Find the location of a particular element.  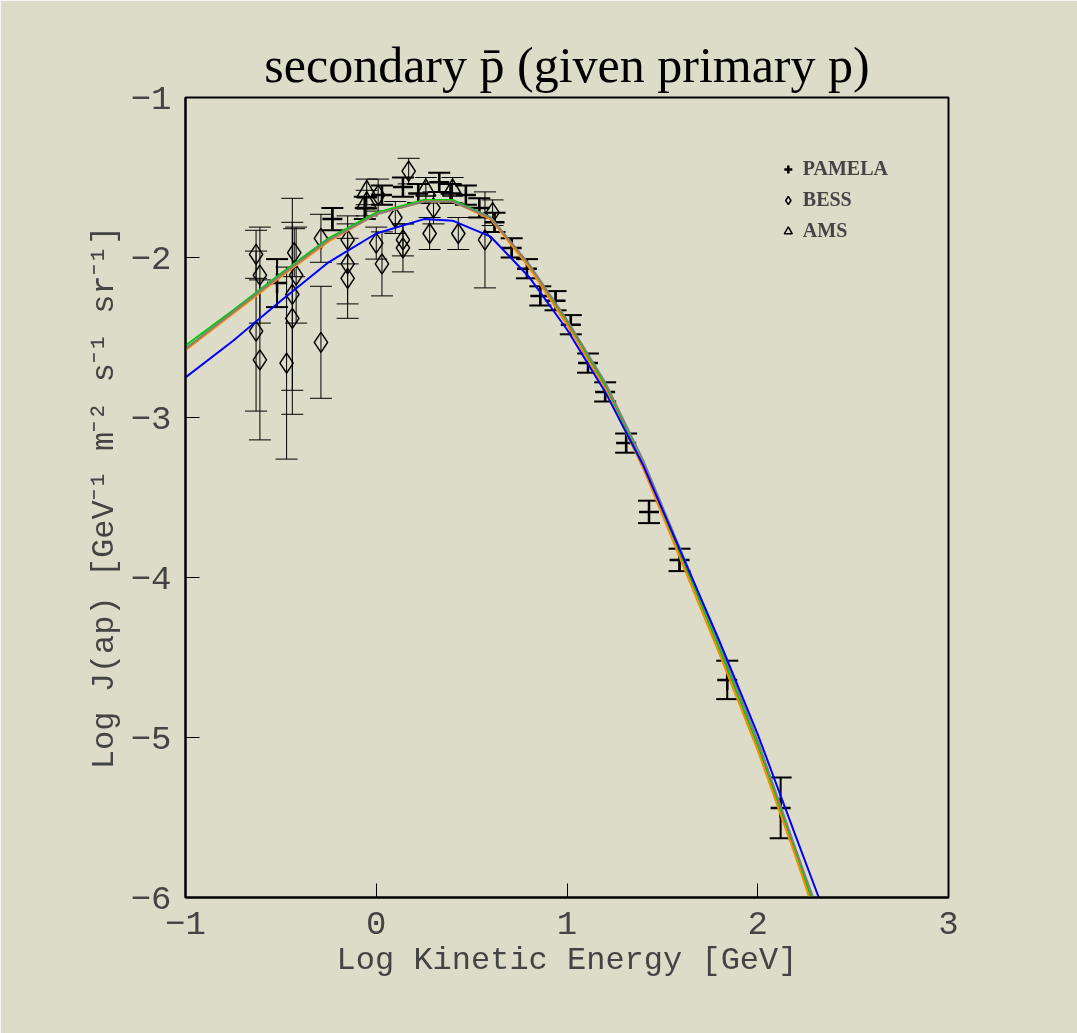

y-tick-label: −5 is located at coordinates (151, 739).